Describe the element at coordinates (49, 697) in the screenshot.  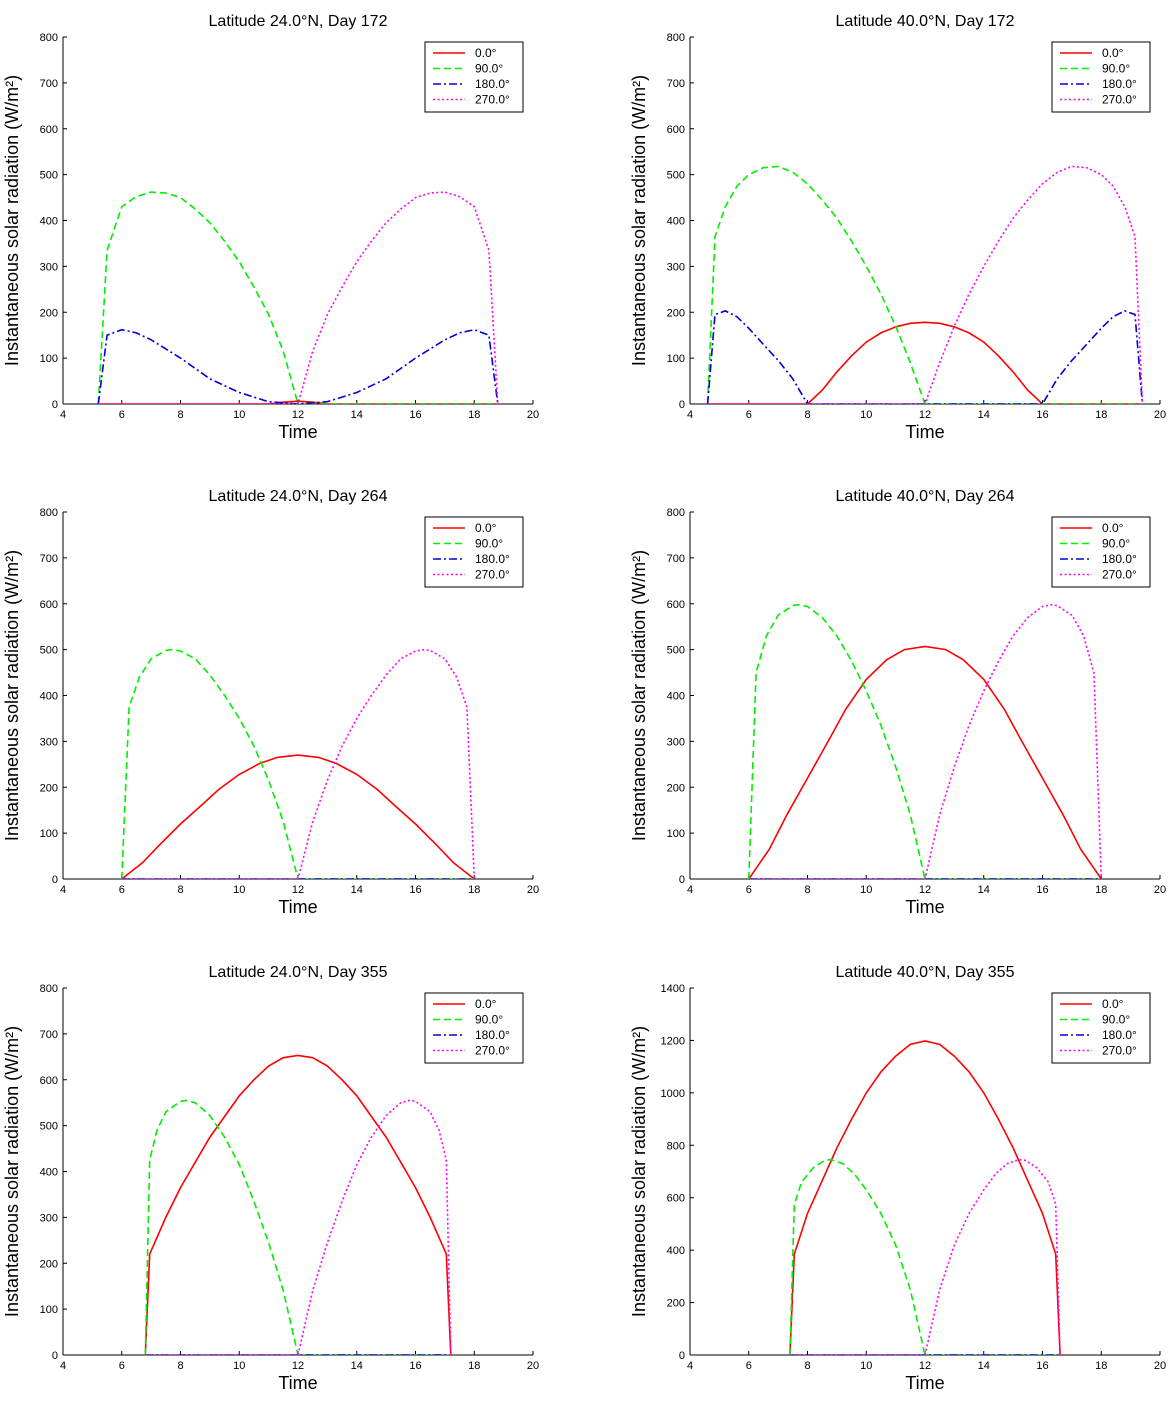
I see `y-tick-label: 400` at that location.